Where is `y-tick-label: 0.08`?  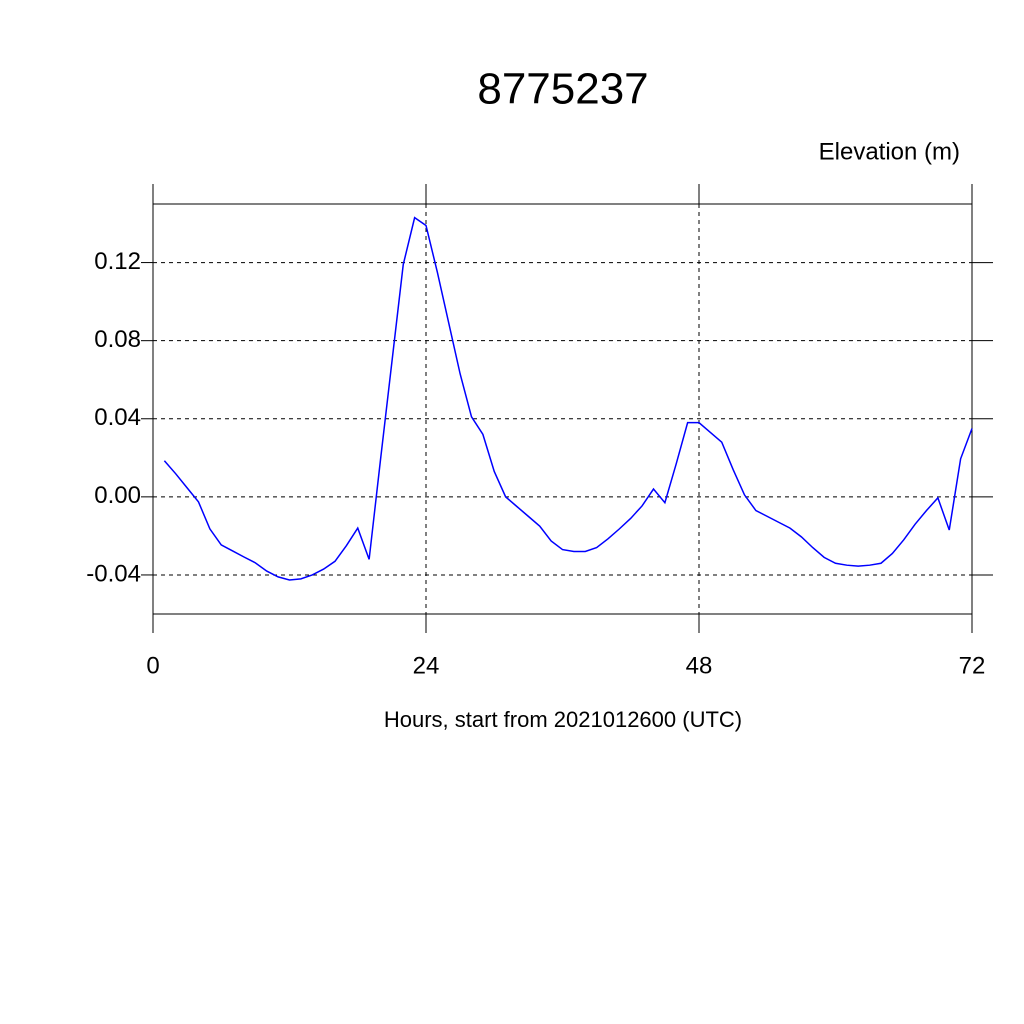
y-tick-label: 0.08 is located at coordinates (117, 339).